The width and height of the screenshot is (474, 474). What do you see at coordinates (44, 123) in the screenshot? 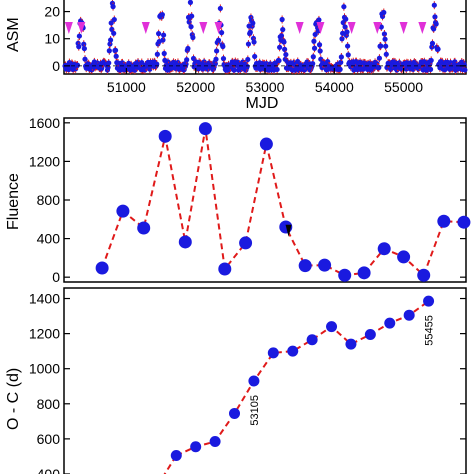
I see `fluence-ytick-label: 1600` at bounding box center [44, 123].